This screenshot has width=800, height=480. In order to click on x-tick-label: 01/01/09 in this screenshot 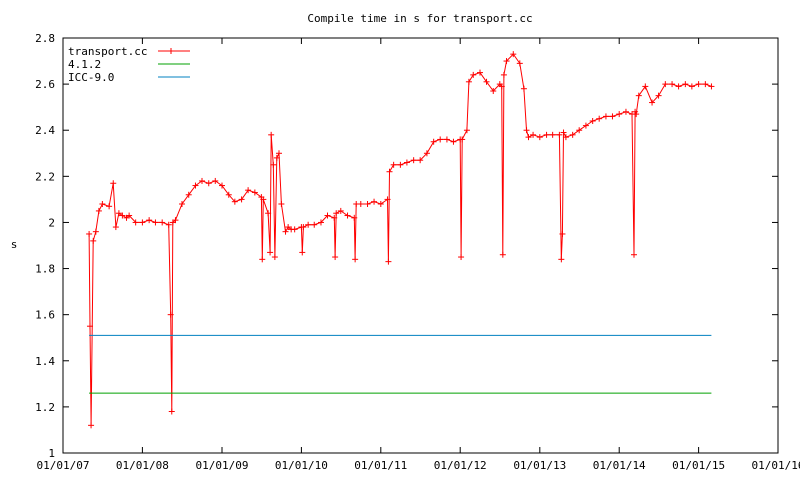, I will do `click(222, 465)`.